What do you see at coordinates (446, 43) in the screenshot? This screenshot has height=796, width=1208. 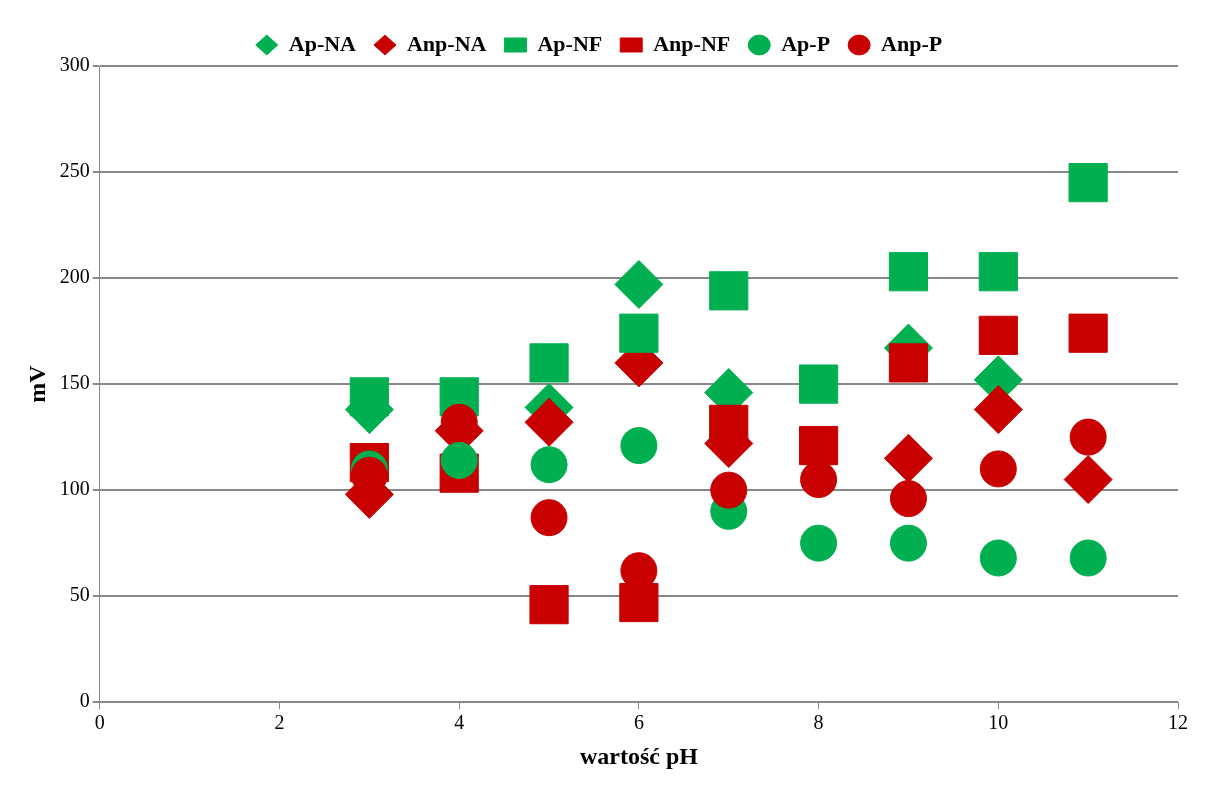 I see `legend-label: Anp-NA` at bounding box center [446, 43].